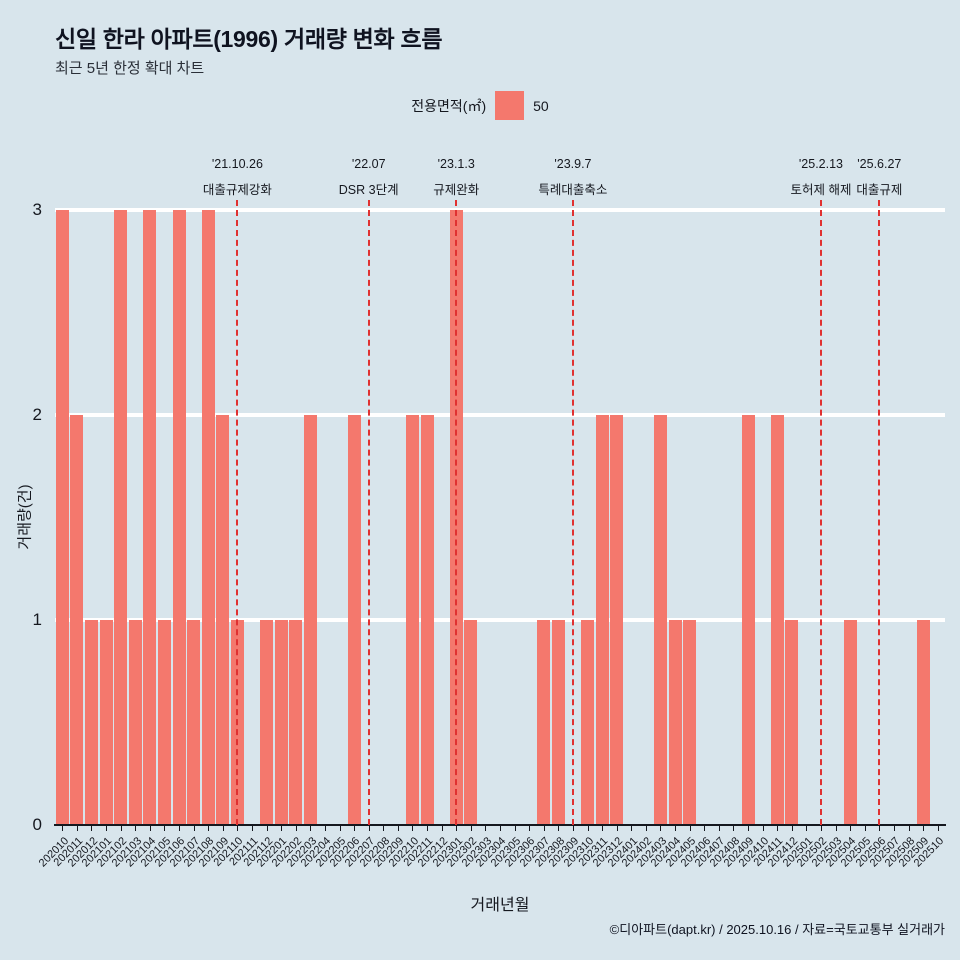 Image resolution: width=960 pixels, height=960 pixels. I want to click on legend-label: 전용면적(㎡), so click(449, 105).